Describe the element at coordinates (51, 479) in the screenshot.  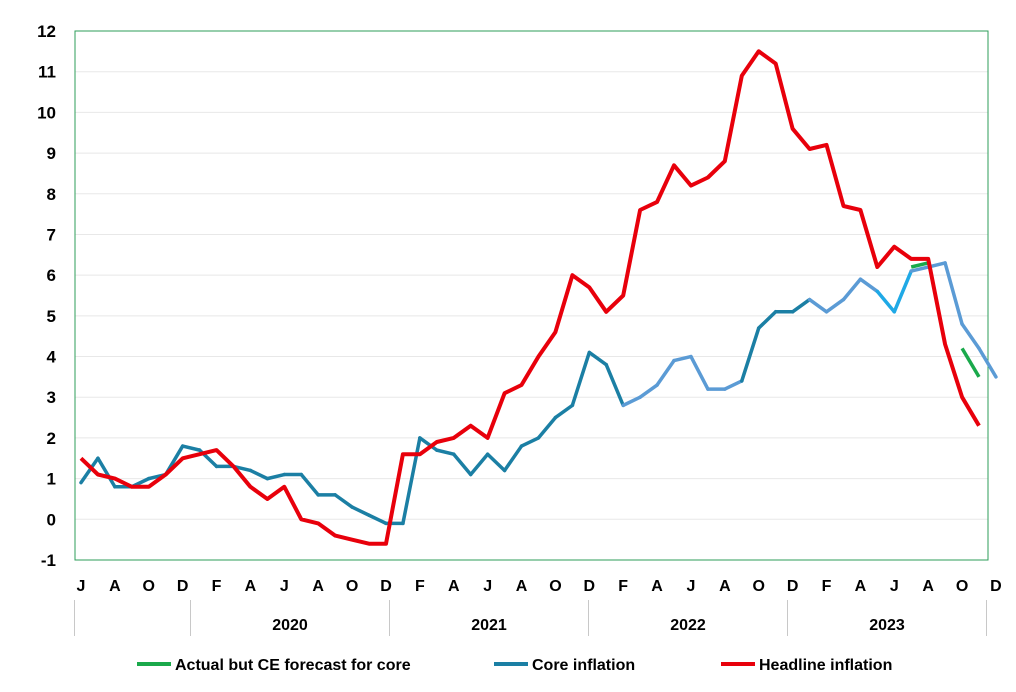
I see `y-tick-label: 1` at that location.